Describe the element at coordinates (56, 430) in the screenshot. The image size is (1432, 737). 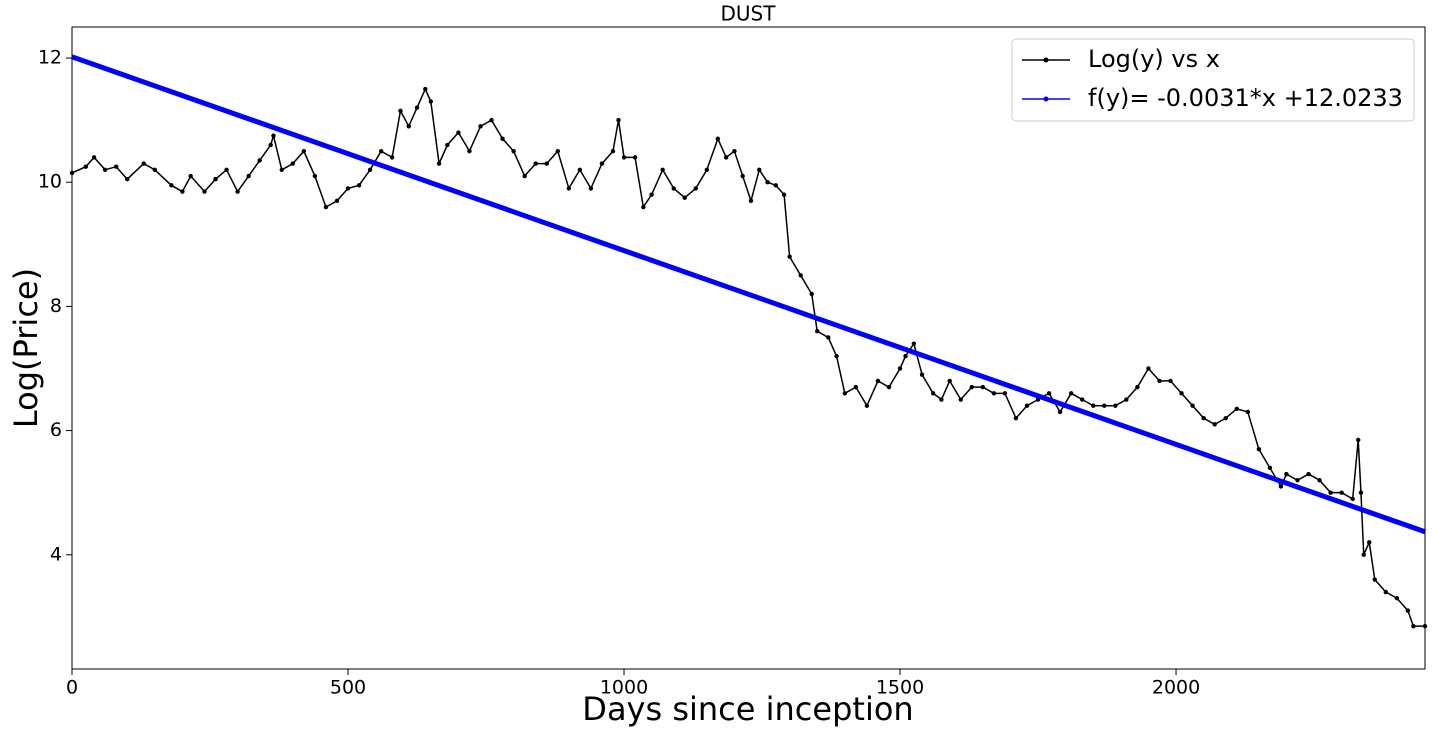
I see `y-tick-label: 6` at that location.